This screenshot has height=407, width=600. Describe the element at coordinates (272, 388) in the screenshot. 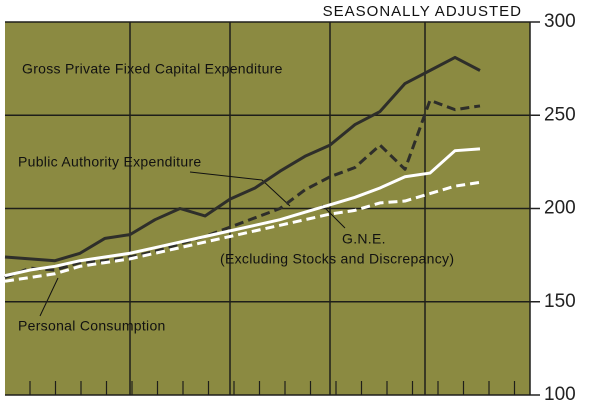

I see `x-minor-ticks` at that location.